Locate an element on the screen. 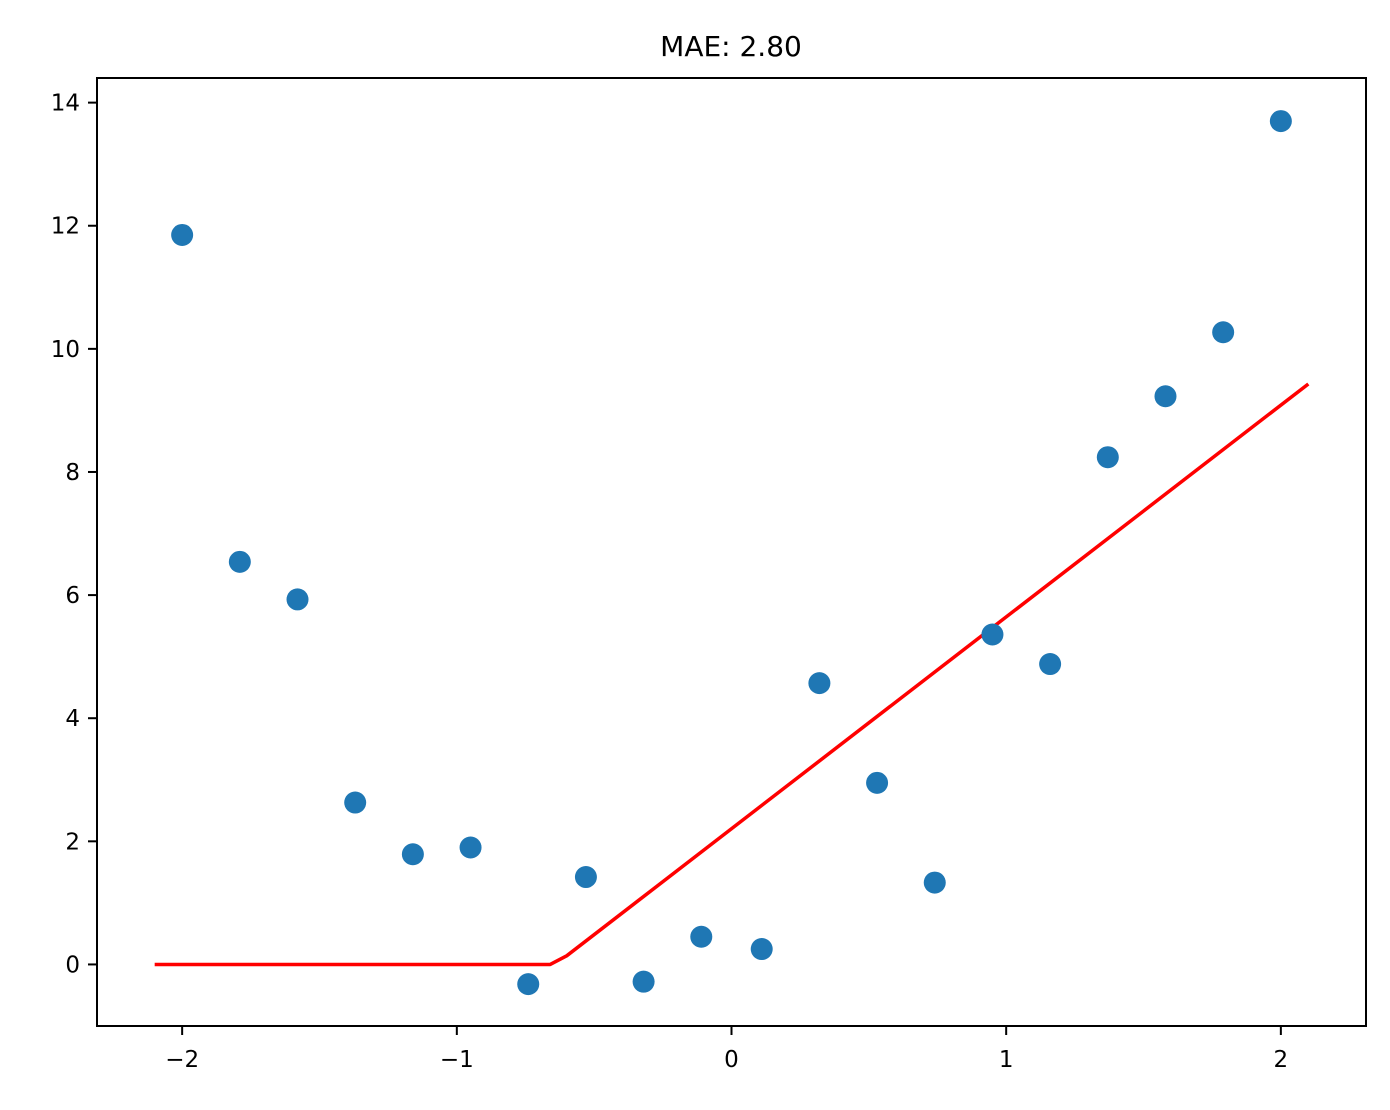 This screenshot has height=1110, width=1390. chart-title: MAE: 2.80 is located at coordinates (731, 46).